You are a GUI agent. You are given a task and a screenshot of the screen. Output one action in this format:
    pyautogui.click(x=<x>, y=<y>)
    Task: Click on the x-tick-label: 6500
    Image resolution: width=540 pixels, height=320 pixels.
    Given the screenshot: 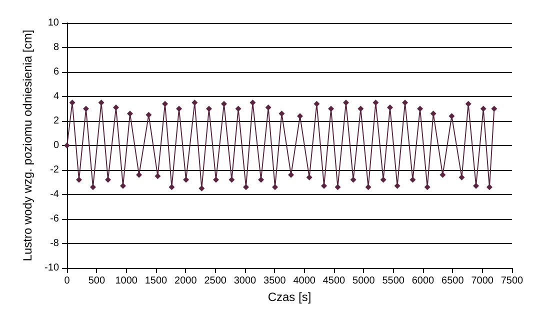 What is the action you would take?
    pyautogui.click(x=453, y=281)
    